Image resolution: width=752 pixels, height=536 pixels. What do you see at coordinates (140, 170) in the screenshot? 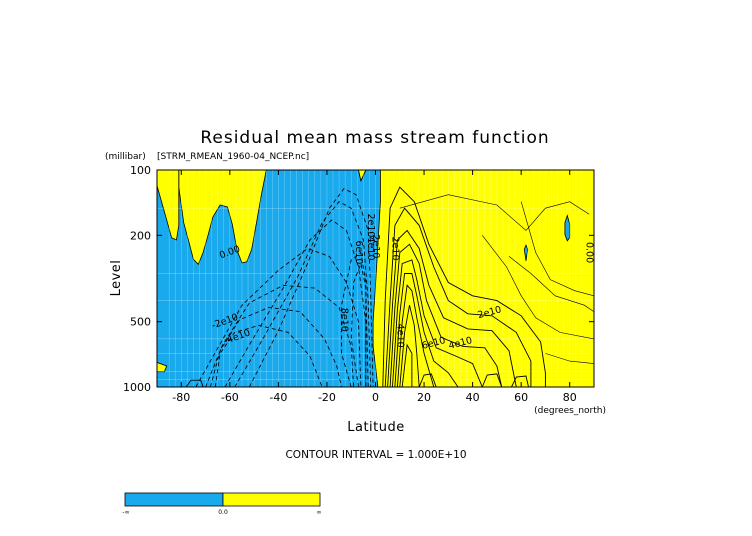
I see `y-tick-label: 100` at bounding box center [140, 170].